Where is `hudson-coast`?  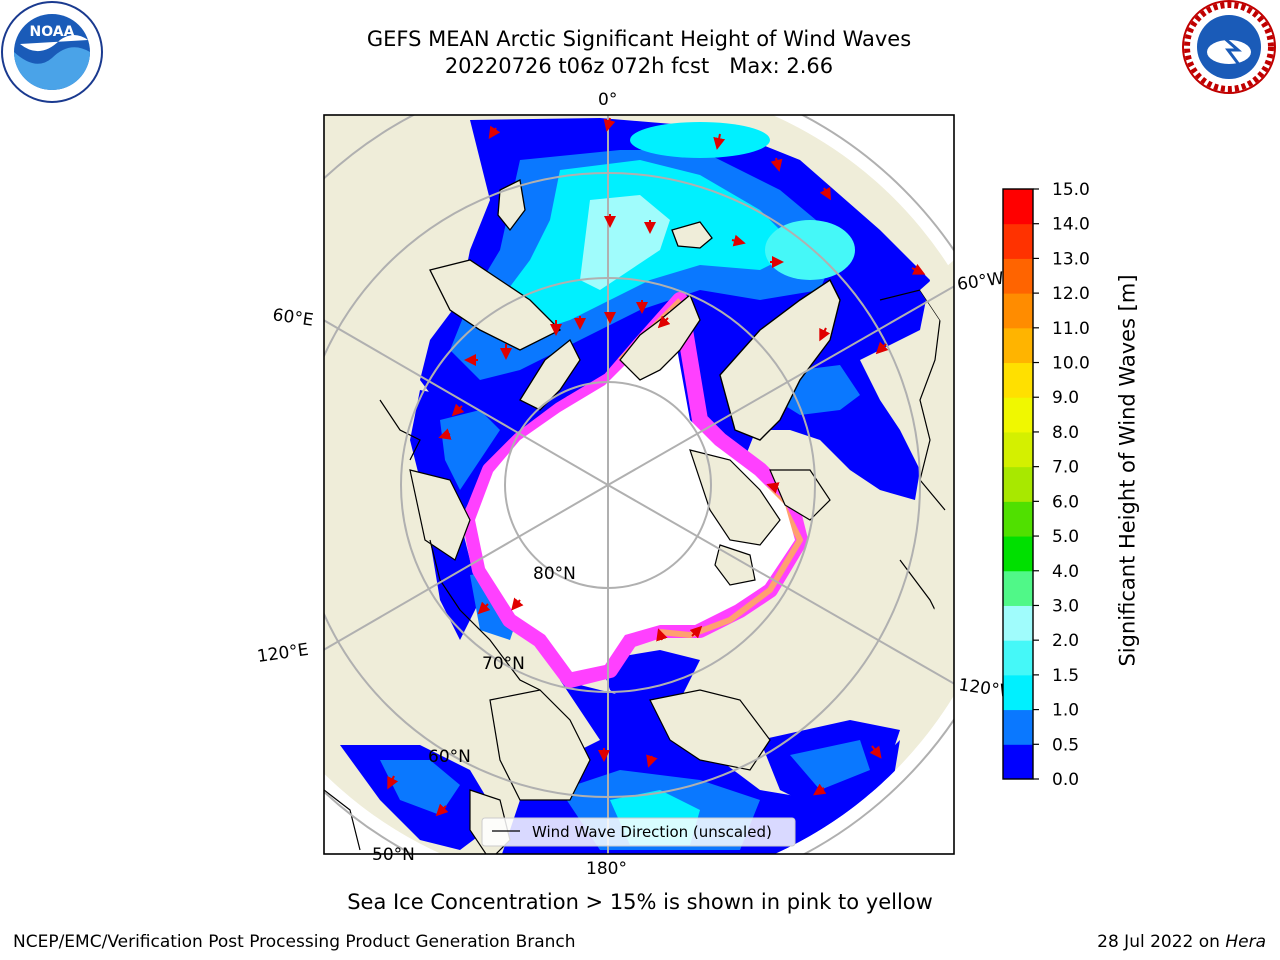 hudson-coast is located at coordinates (912, 400).